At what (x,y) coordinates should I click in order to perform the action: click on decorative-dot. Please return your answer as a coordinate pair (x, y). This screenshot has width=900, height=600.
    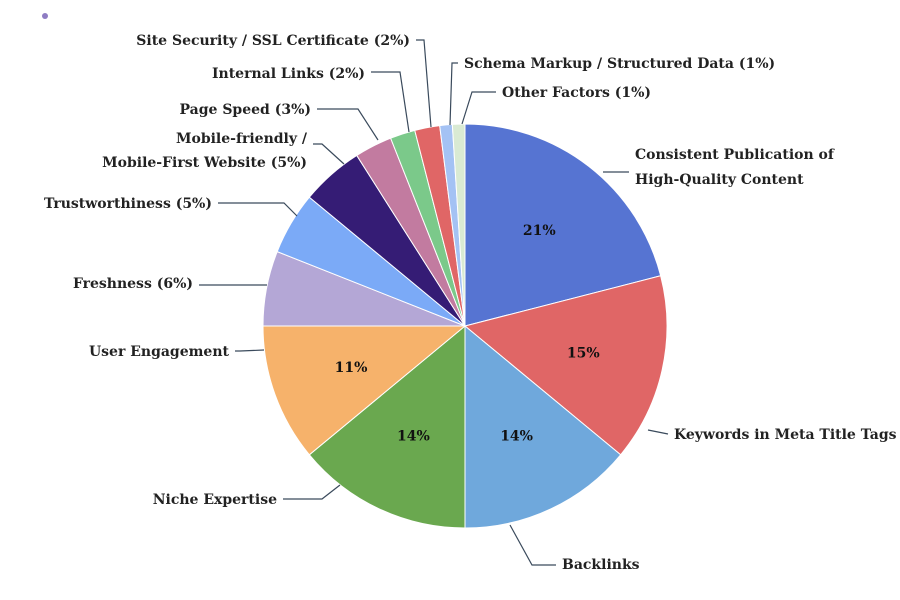
    Looking at the image, I should click on (45, 16).